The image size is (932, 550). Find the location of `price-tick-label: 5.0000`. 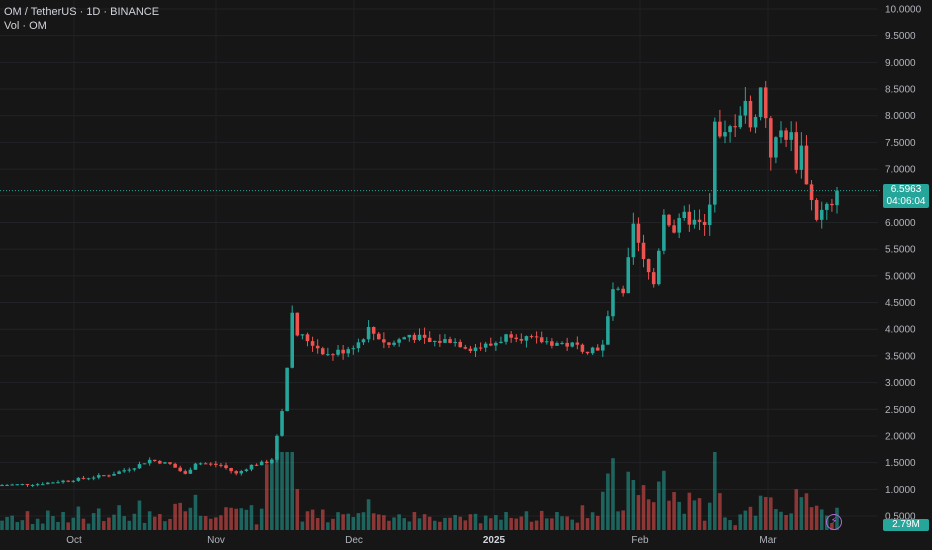

price-tick-label: 5.0000 is located at coordinates (900, 276).